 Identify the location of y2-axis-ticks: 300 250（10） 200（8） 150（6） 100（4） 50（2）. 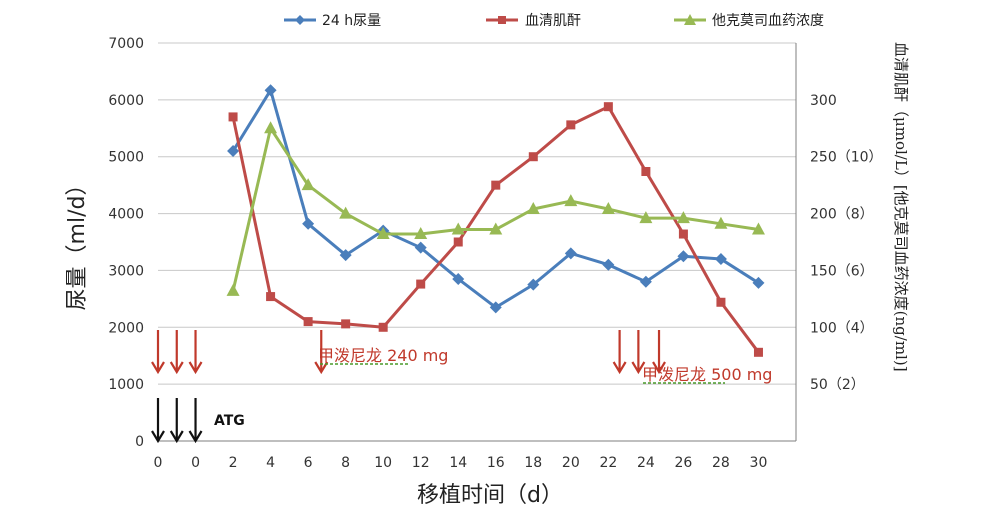
(846, 243).